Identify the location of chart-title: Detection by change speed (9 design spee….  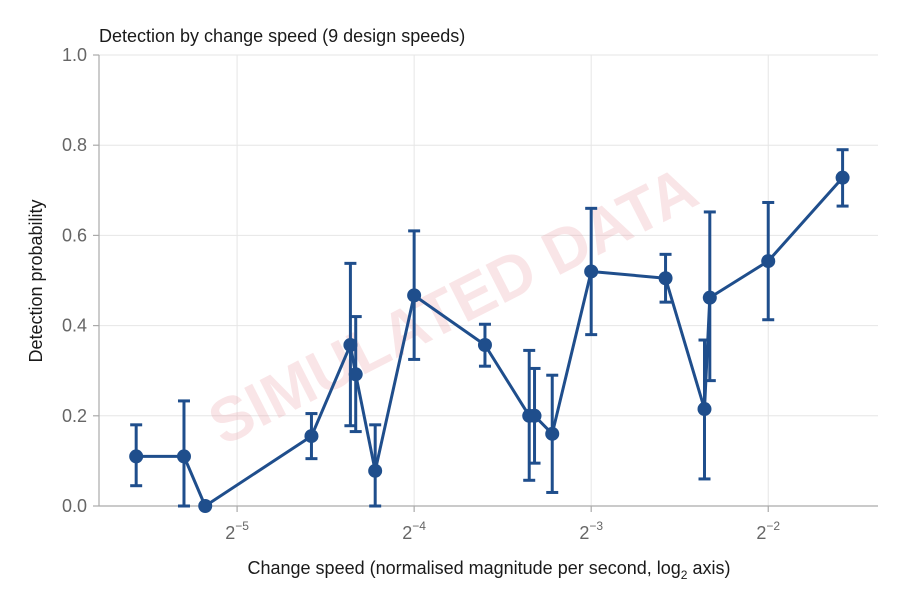
(282, 36).